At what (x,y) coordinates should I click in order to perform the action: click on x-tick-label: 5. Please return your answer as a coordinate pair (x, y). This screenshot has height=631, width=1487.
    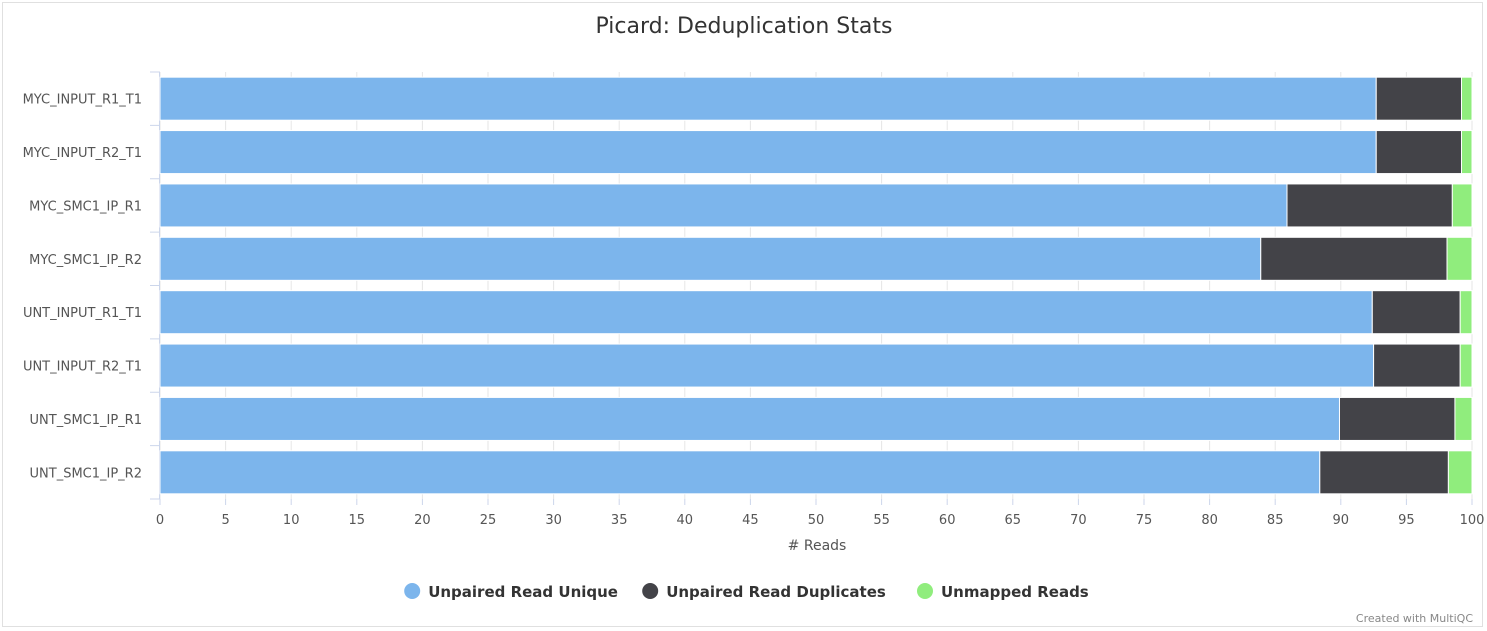
    Looking at the image, I should click on (225, 520).